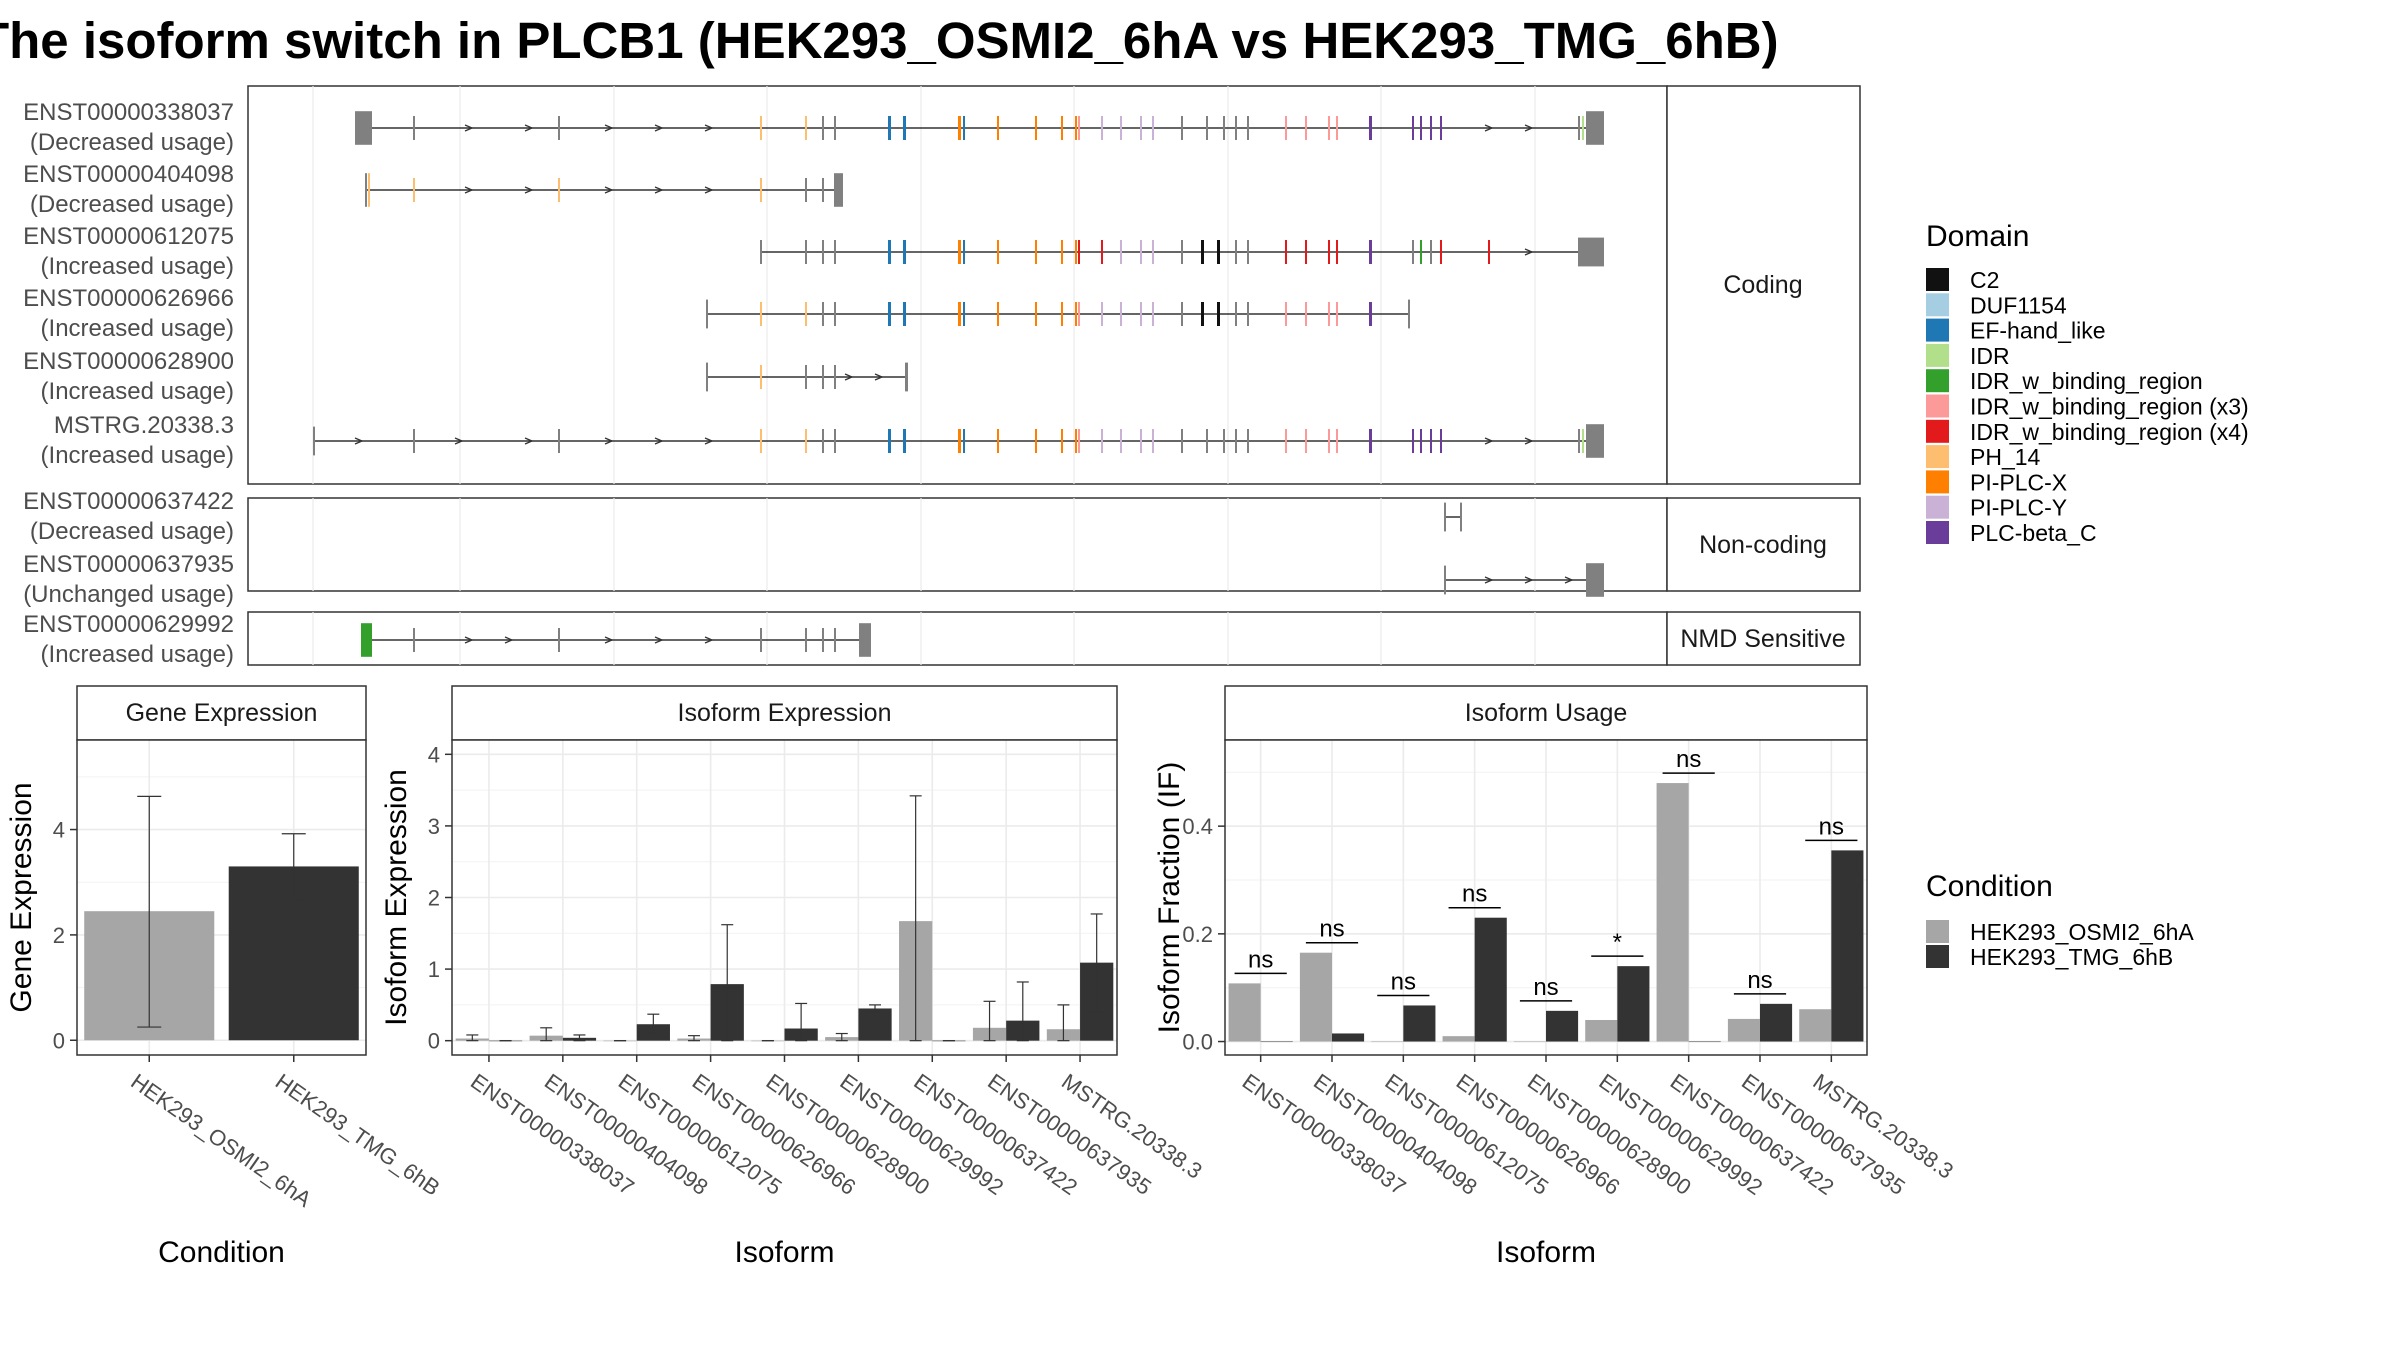 The image size is (2400, 1350). What do you see at coordinates (128, 112) in the screenshot?
I see `transcript-id: ENST00000338037` at bounding box center [128, 112].